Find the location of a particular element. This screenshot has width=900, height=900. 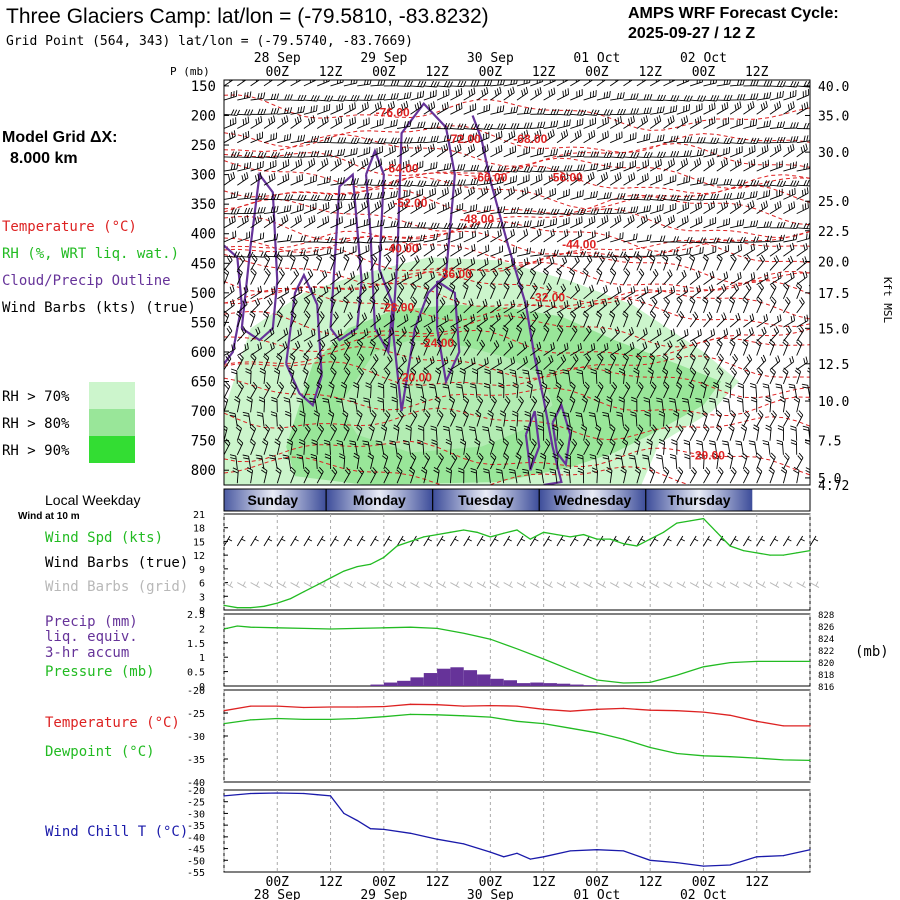

precip-liq-label: liq. equiv. is located at coordinates (91, 637).